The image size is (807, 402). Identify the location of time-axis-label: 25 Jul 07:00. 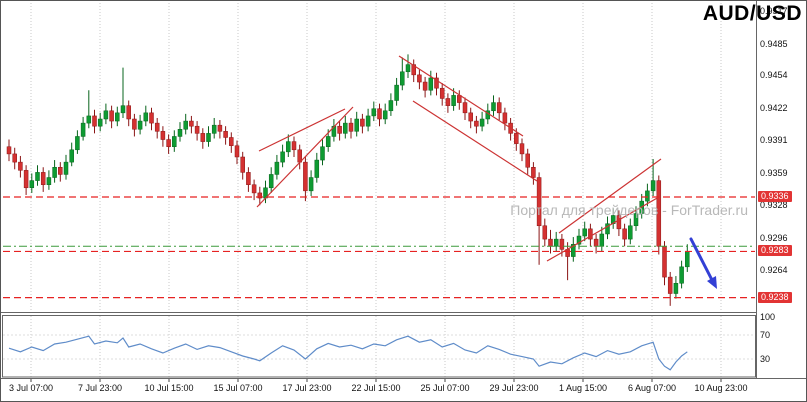
(445, 388).